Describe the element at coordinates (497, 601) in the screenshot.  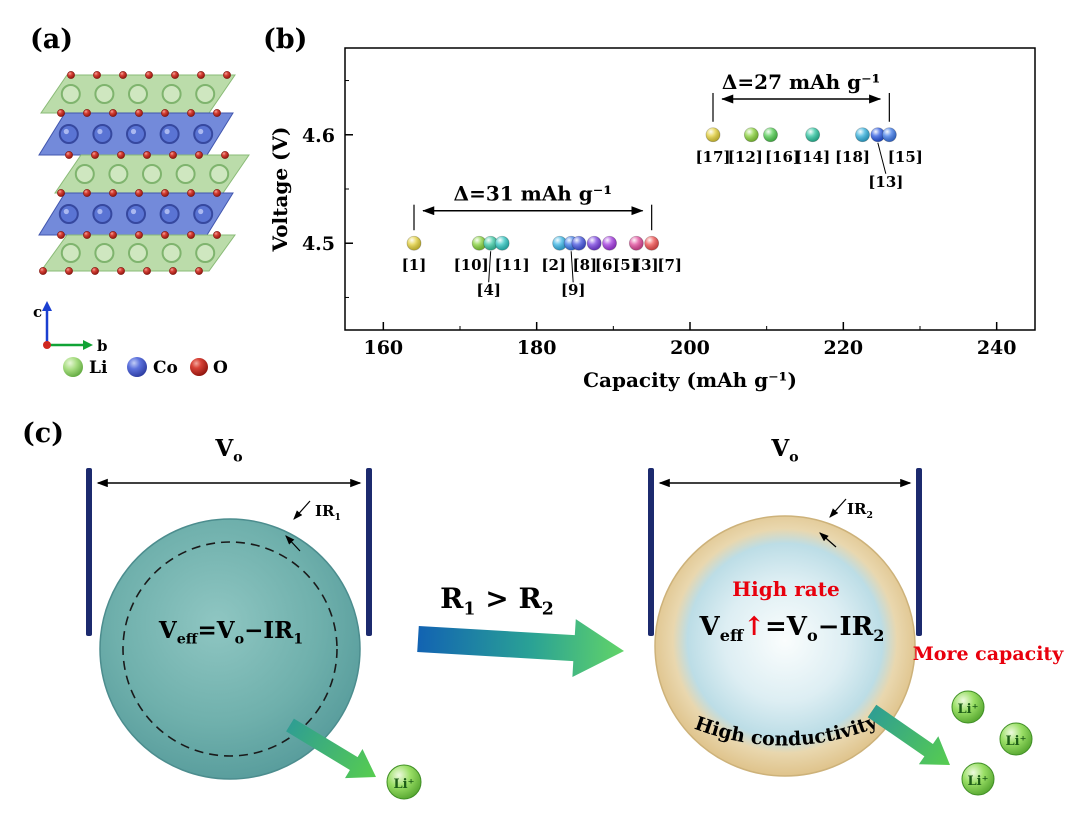
I see `resistance-relation: R1 > R2` at that location.